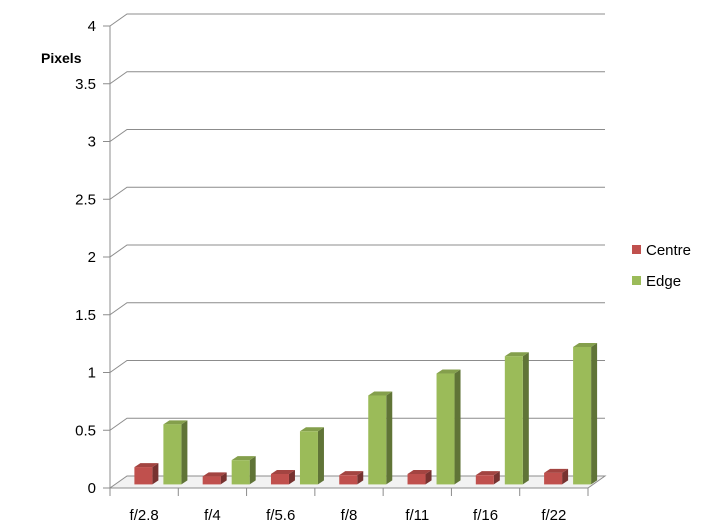  I want to click on bar-edge-f4, so click(243, 470).